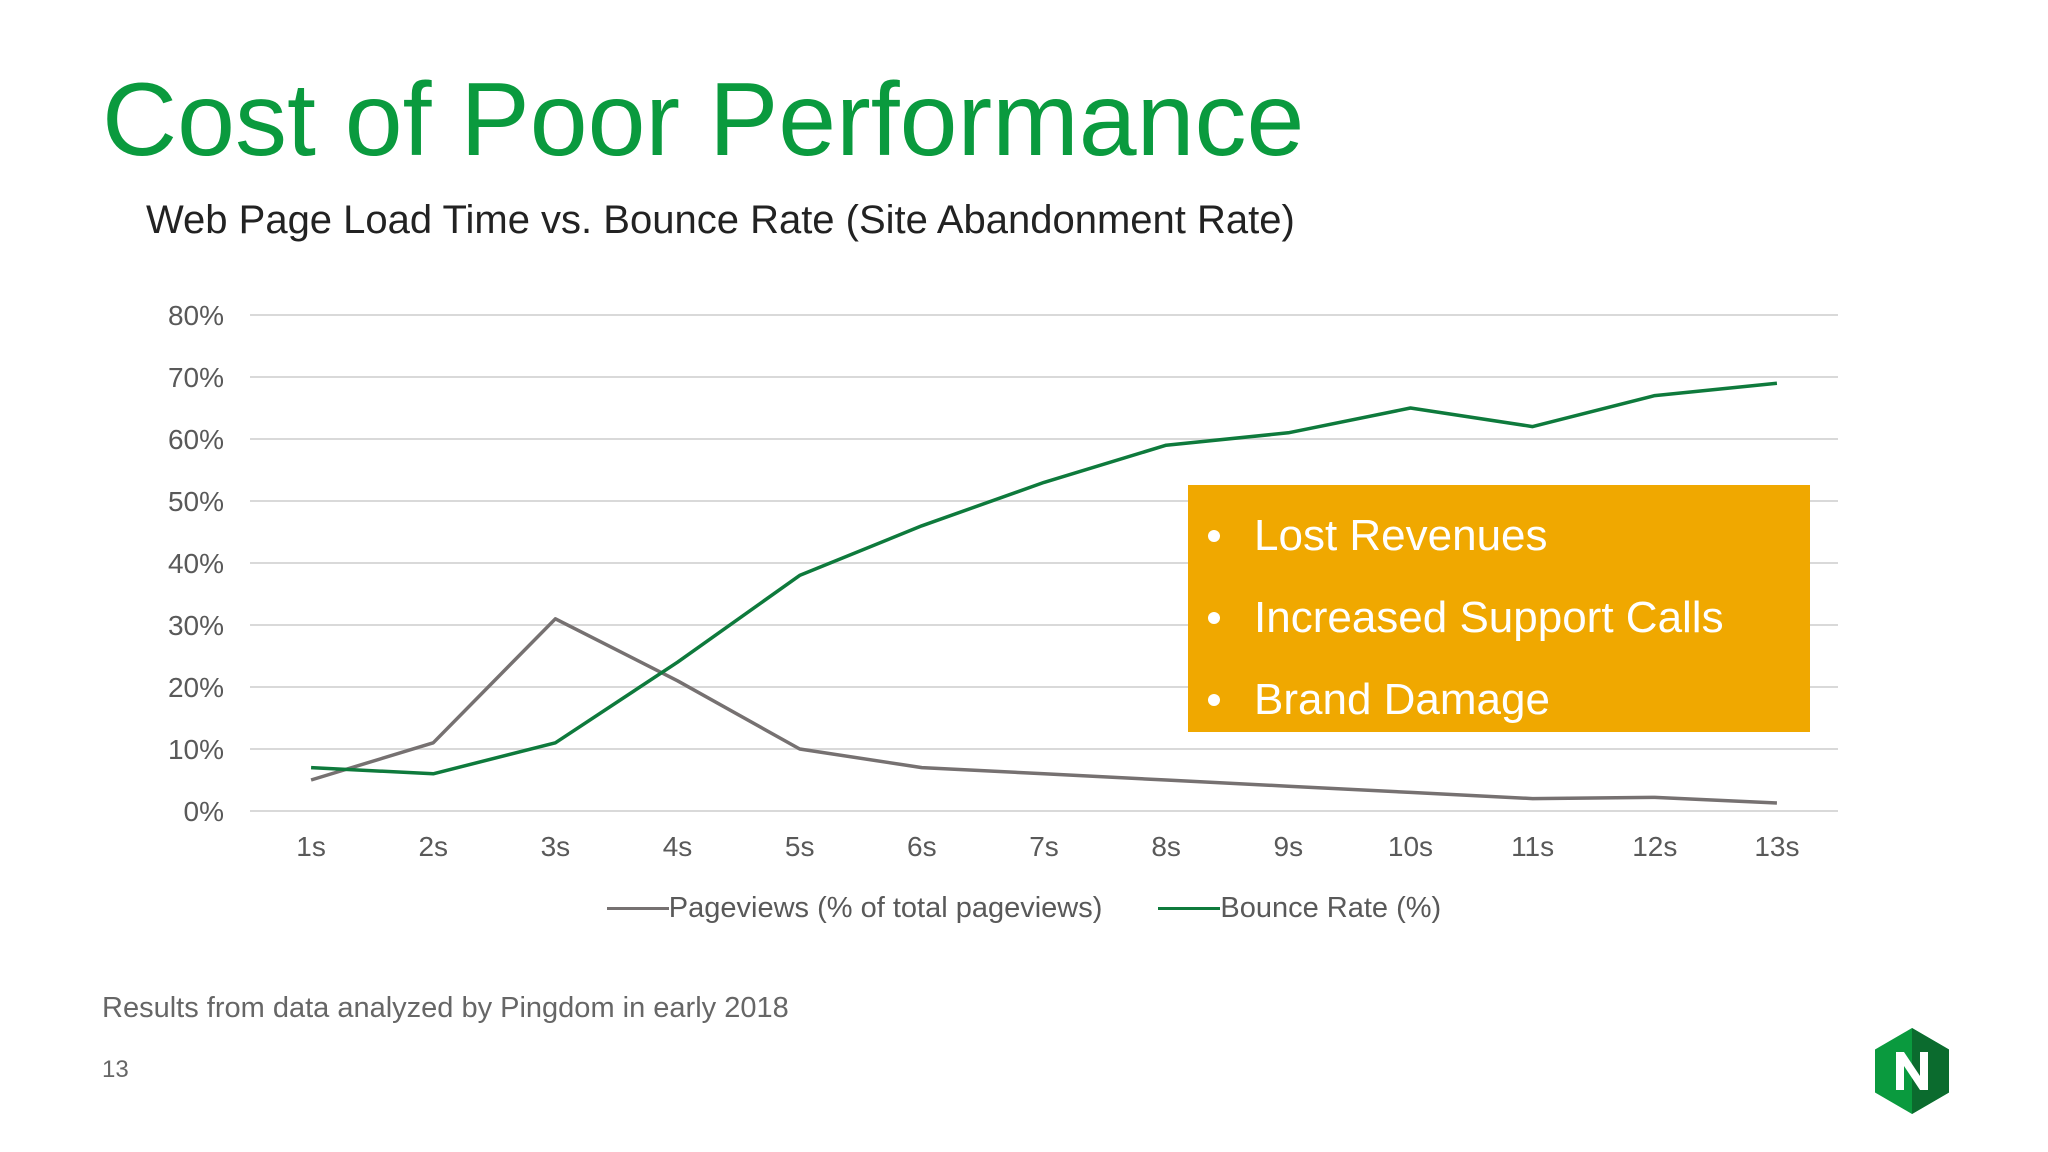 The width and height of the screenshot is (2048, 1152). Describe the element at coordinates (885, 908) in the screenshot. I see `legend-label-pageviews: Pageviews (% of total pageviews)` at that location.